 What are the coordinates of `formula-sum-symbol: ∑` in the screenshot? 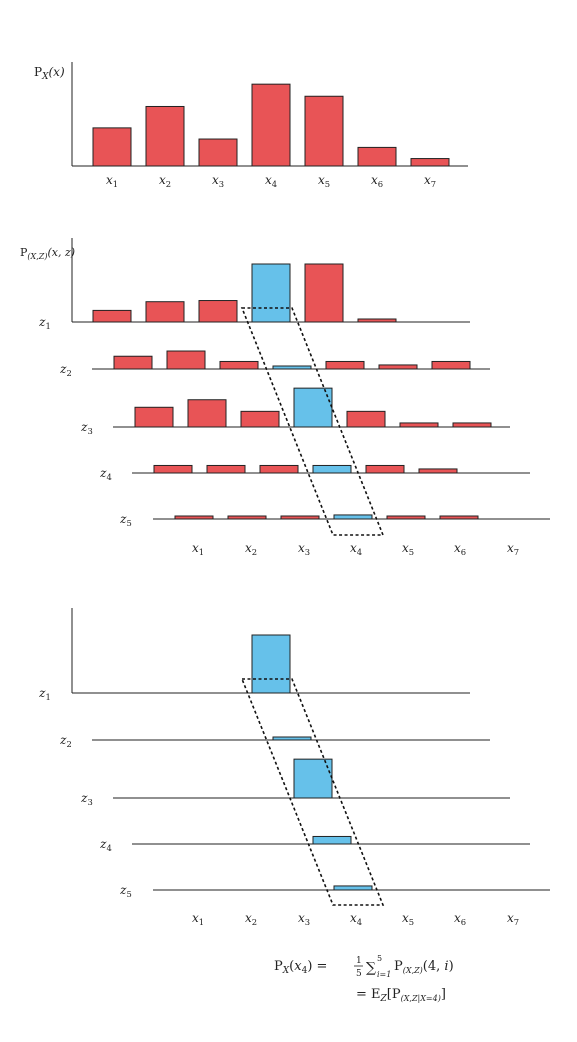 It's located at (371, 968).